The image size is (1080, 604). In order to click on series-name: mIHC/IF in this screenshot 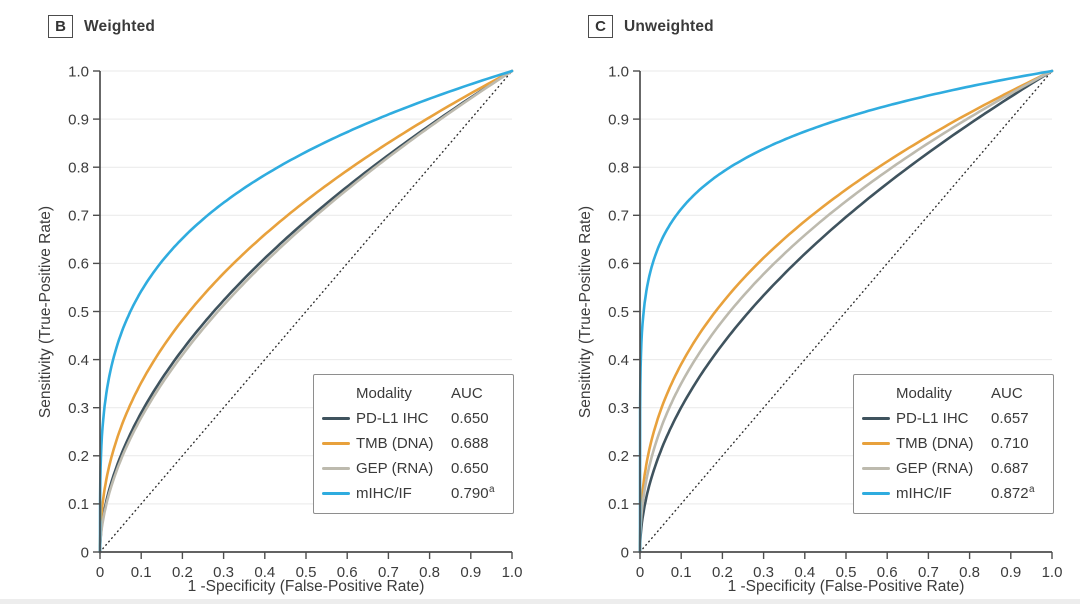, I will do `click(384, 493)`.